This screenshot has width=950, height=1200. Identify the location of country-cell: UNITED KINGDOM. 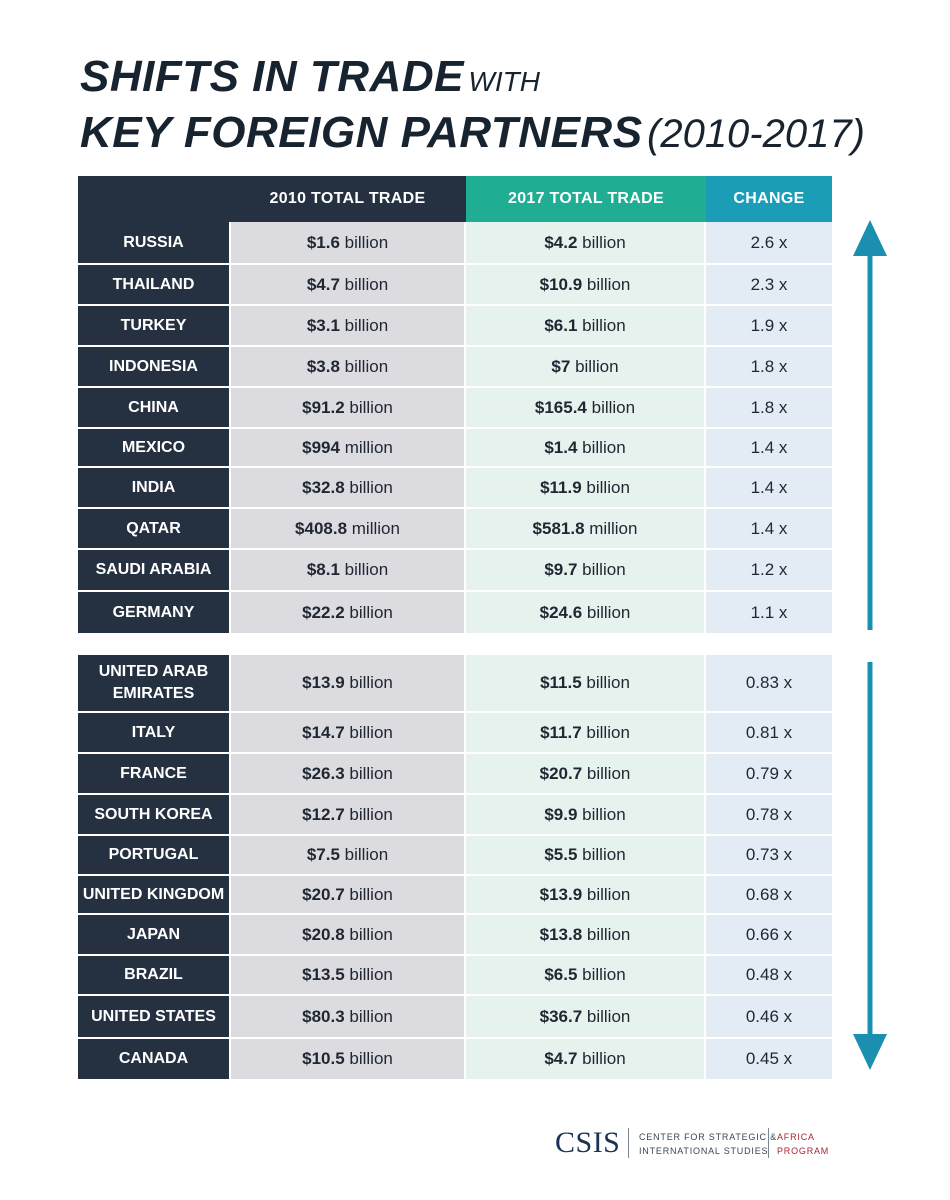
(153, 893).